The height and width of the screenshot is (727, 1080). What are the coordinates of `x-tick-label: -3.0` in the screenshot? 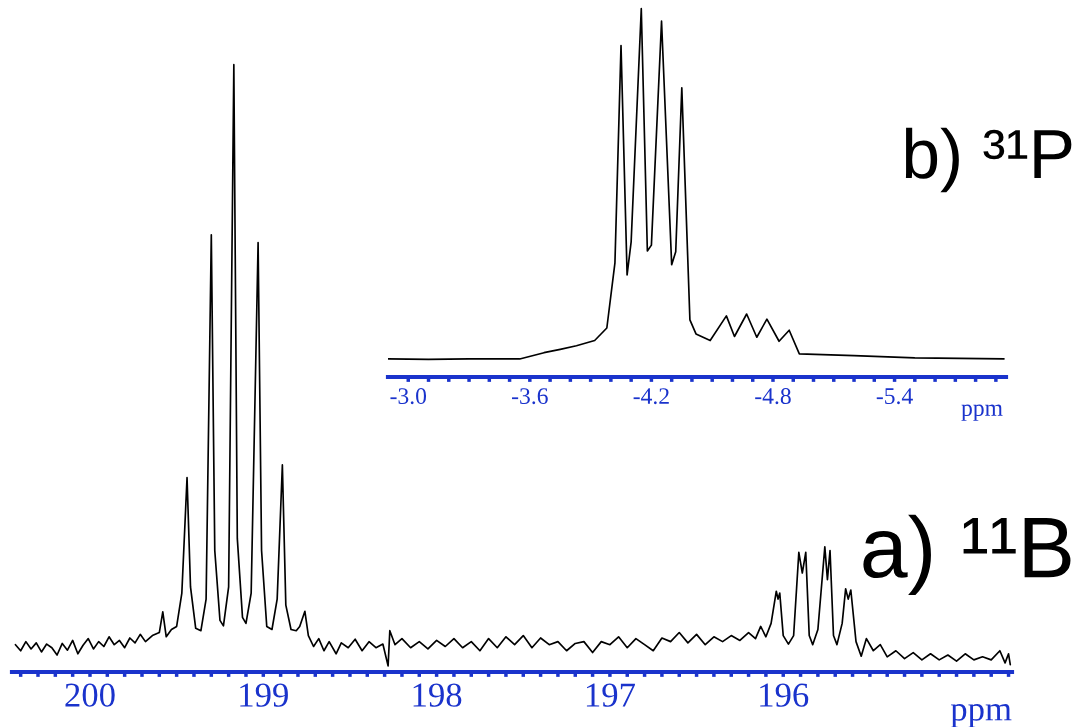 It's located at (408, 396).